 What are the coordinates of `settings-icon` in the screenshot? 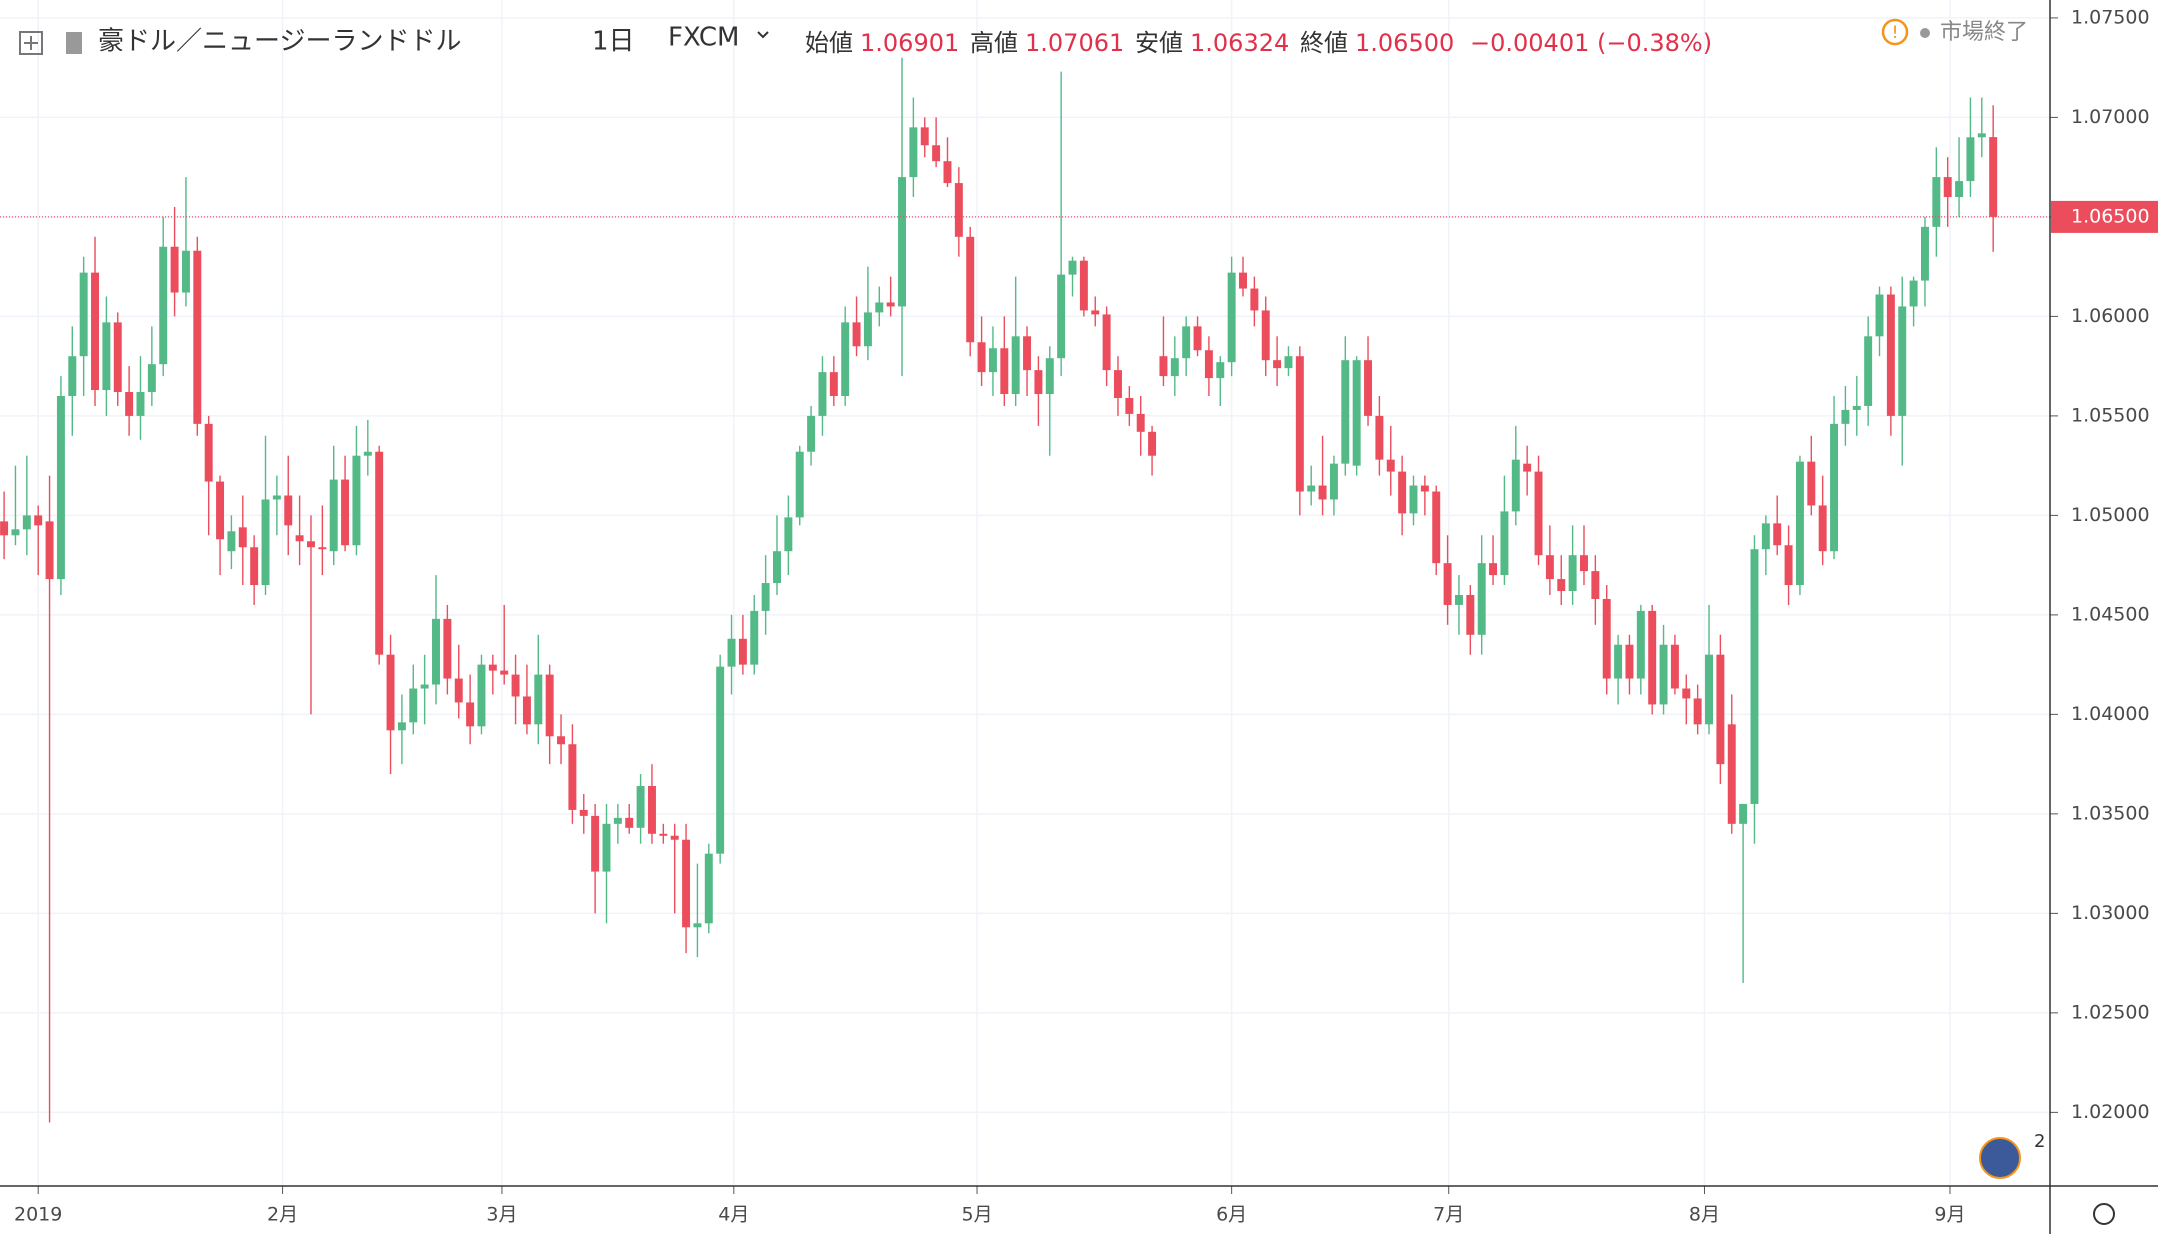 It's located at (2104, 1214).